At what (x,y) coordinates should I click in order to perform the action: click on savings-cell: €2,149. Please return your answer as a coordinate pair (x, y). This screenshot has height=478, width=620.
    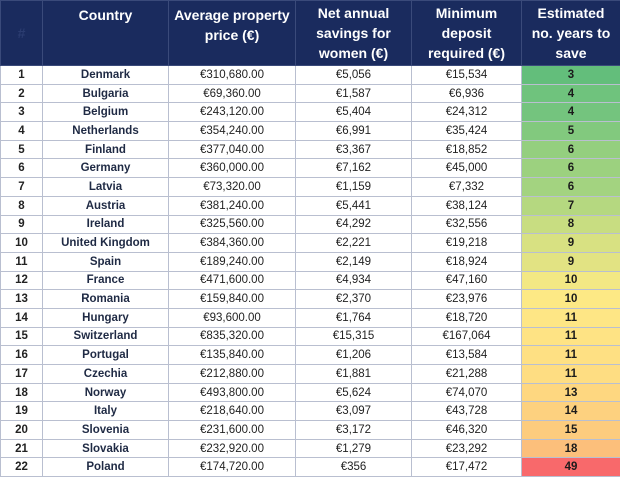
    Looking at the image, I should click on (353, 261).